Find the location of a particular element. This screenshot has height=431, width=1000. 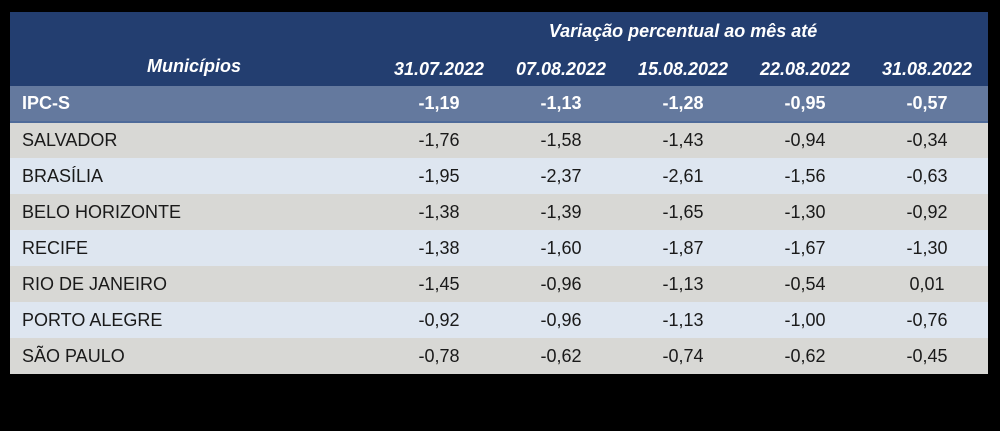

row-label: RIO DE JANEIRO is located at coordinates (194, 284).